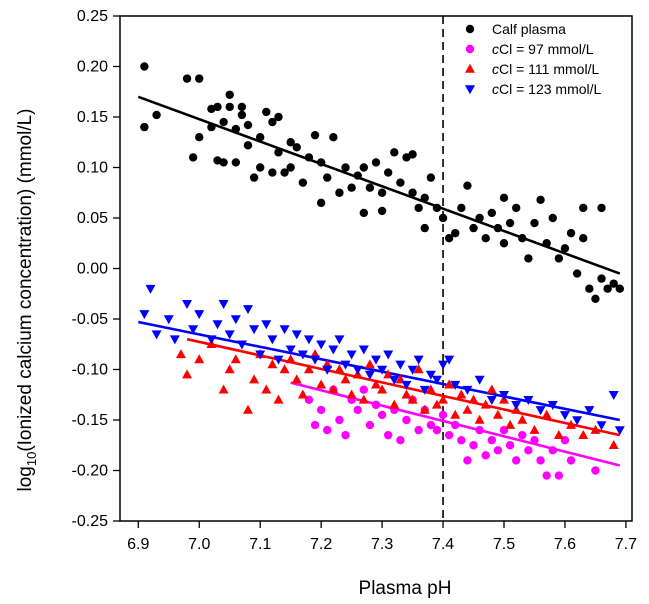 The width and height of the screenshot is (649, 604). What do you see at coordinates (138, 544) in the screenshot?
I see `x-tick-label: 6.9` at bounding box center [138, 544].